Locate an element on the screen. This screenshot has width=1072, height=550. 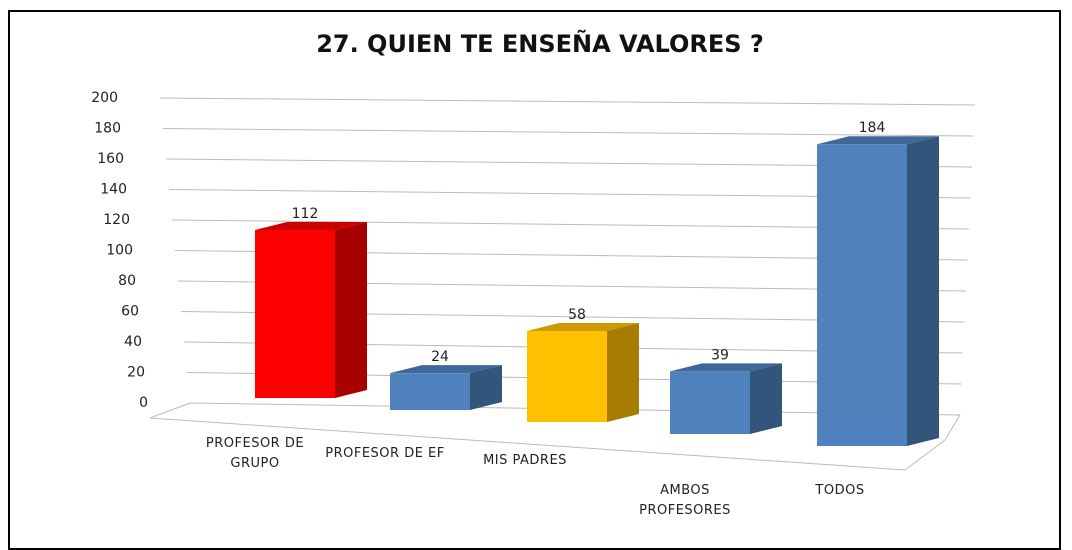
x-tick-label: TODOS is located at coordinates (840, 490).